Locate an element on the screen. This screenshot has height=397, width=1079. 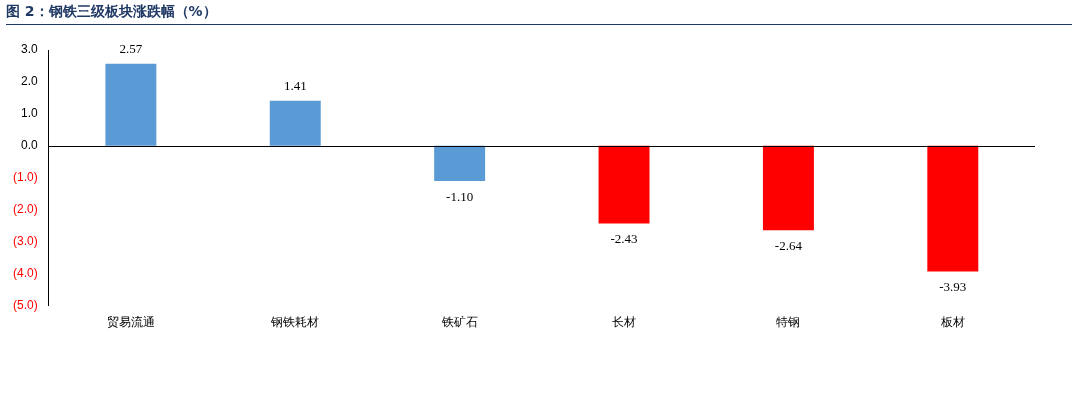
data-label: 2.57 is located at coordinates (131, 48).